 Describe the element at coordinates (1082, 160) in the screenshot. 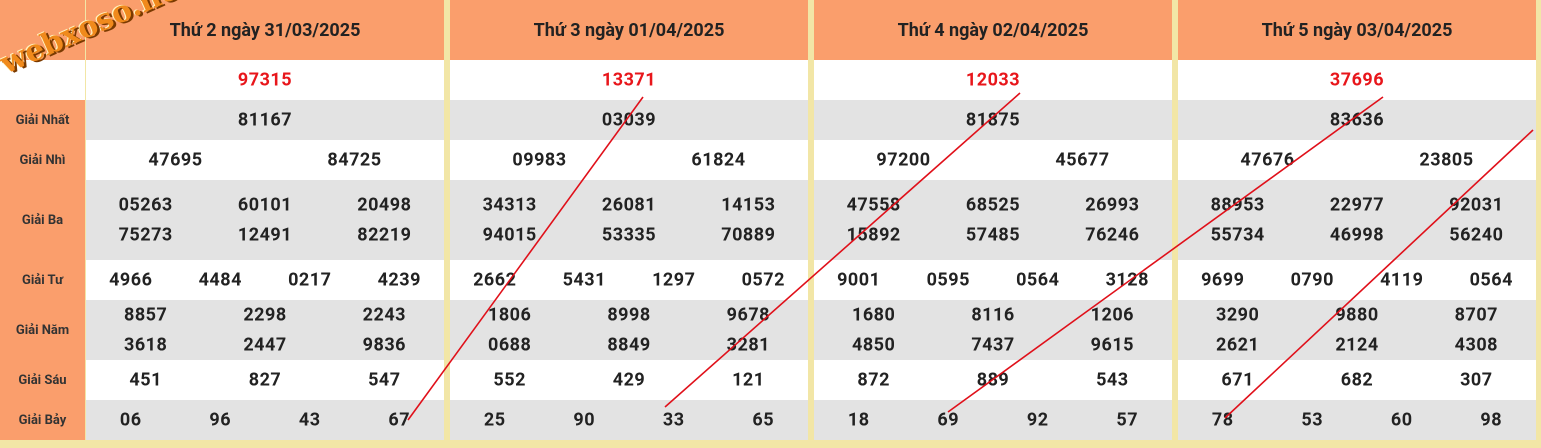

I see `prize-number: 45677` at that location.